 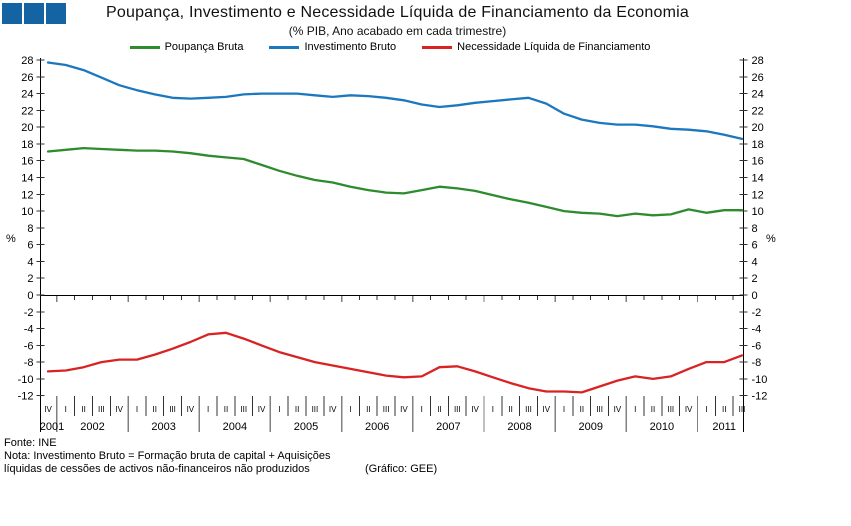 What do you see at coordinates (397, 31) in the screenshot?
I see `page-subtitle: (% PIB, Ano acabado em cada trimestre)` at bounding box center [397, 31].